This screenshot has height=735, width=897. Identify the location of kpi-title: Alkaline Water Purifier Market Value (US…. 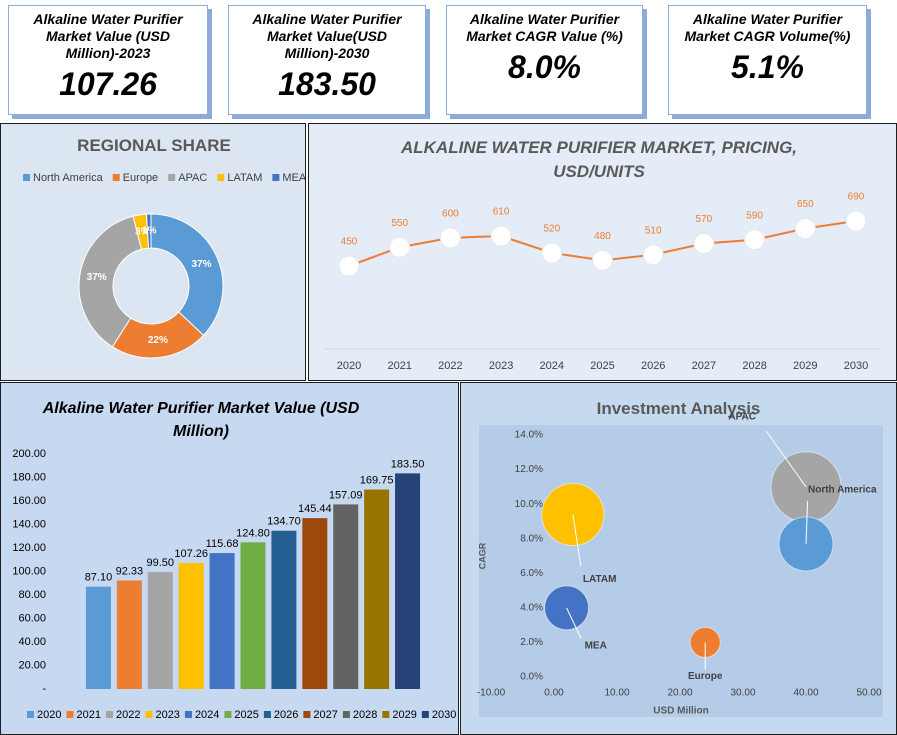
(108, 36).